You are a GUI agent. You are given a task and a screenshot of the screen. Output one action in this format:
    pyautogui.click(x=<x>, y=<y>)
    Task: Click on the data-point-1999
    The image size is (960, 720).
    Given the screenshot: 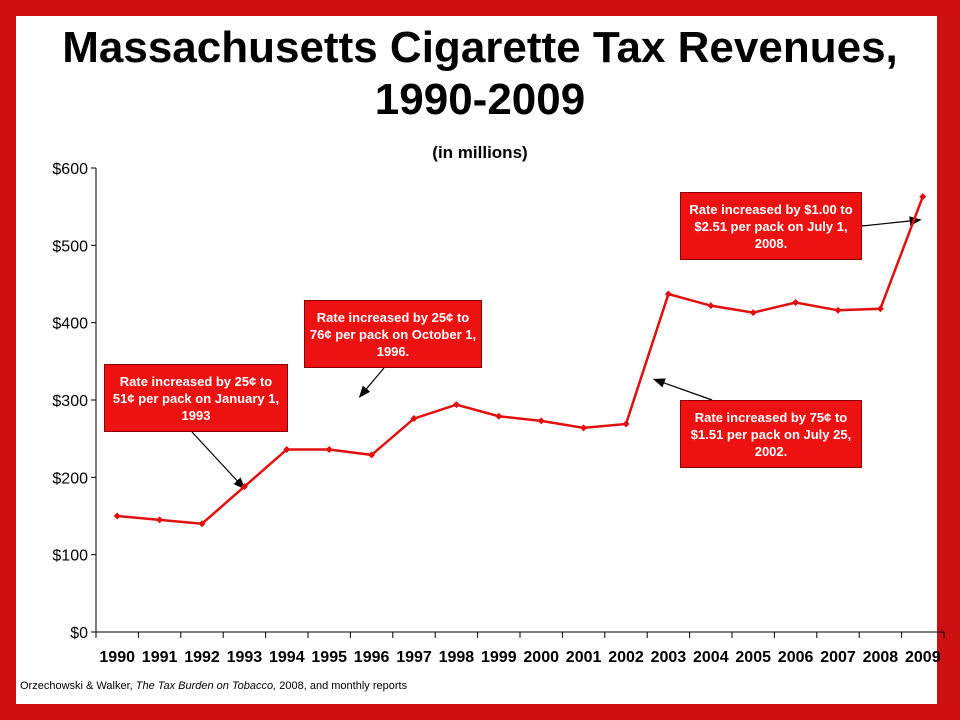 What is the action you would take?
    pyautogui.click(x=499, y=416)
    